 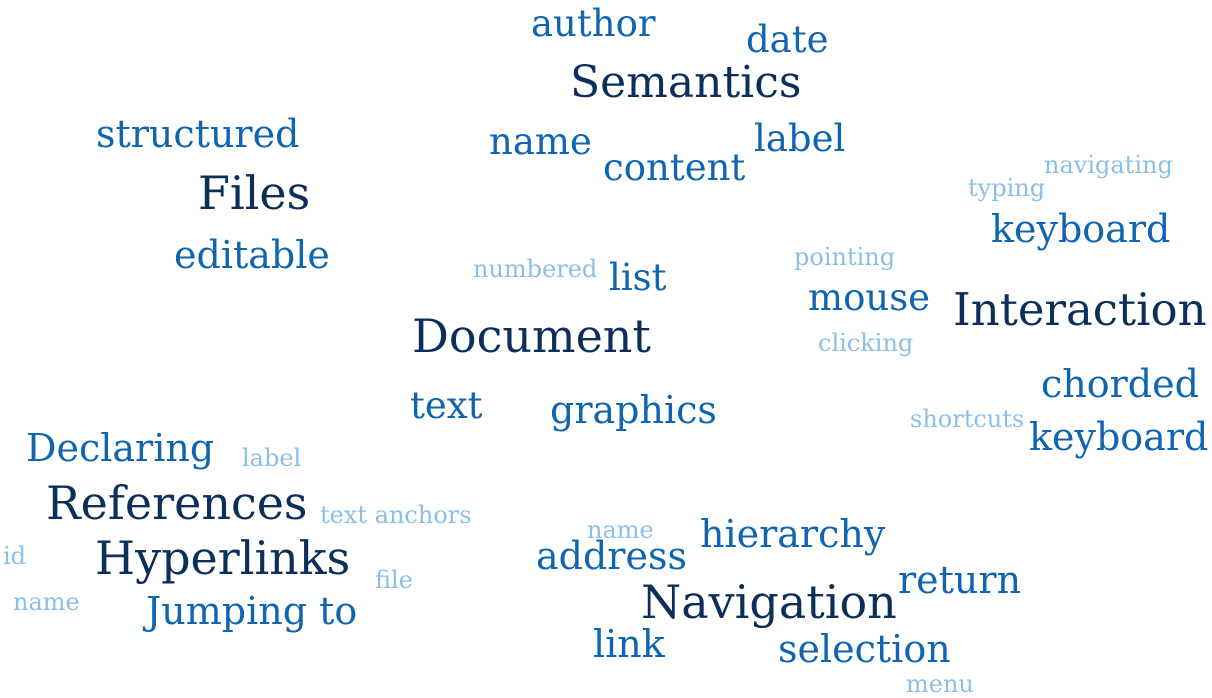 I want to click on word-pointing: pointing, so click(x=845, y=257).